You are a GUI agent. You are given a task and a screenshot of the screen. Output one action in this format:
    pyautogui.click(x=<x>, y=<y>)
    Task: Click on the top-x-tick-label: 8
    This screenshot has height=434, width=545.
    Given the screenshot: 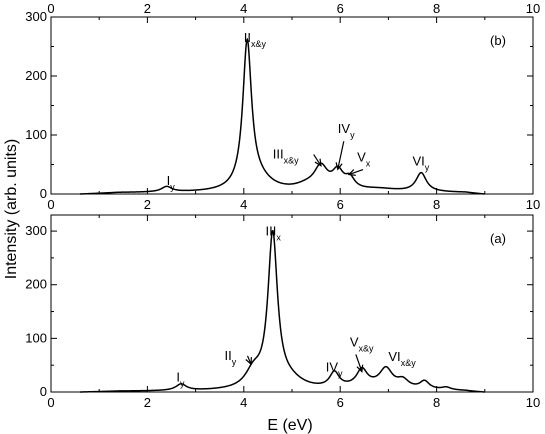 What is the action you would take?
    pyautogui.click(x=436, y=8)
    